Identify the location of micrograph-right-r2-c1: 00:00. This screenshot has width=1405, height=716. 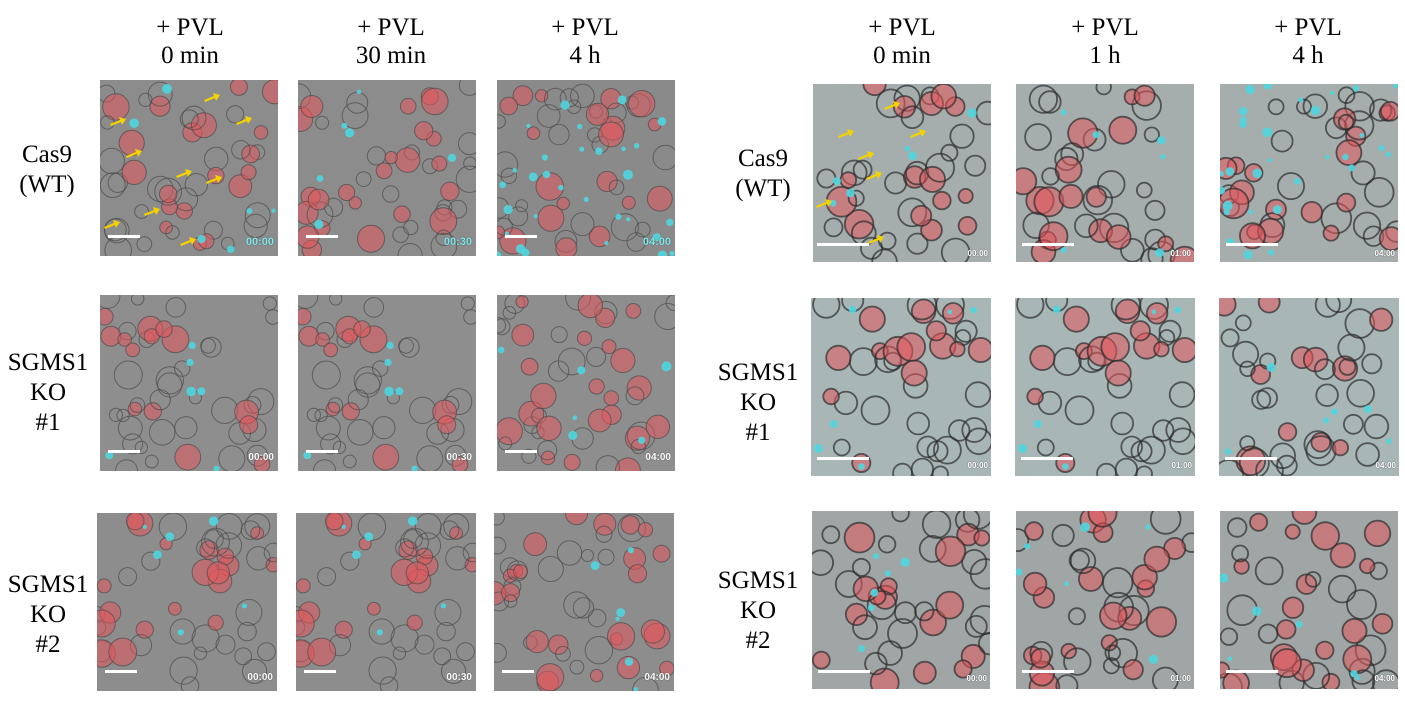
(901, 387).